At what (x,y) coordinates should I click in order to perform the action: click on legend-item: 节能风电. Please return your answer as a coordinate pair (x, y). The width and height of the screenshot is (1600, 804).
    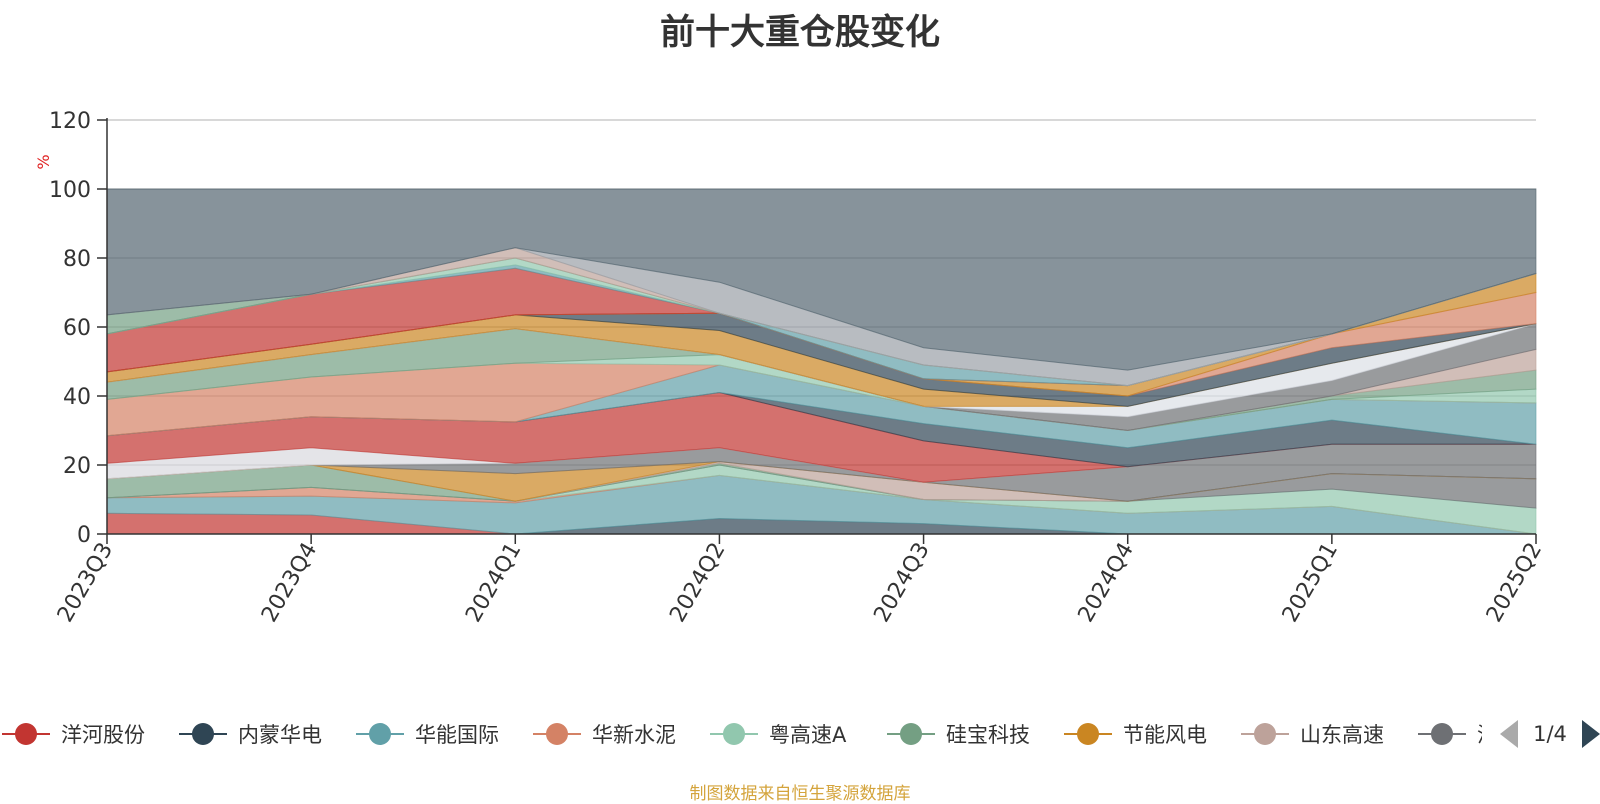
    Looking at the image, I should click on (1135, 735).